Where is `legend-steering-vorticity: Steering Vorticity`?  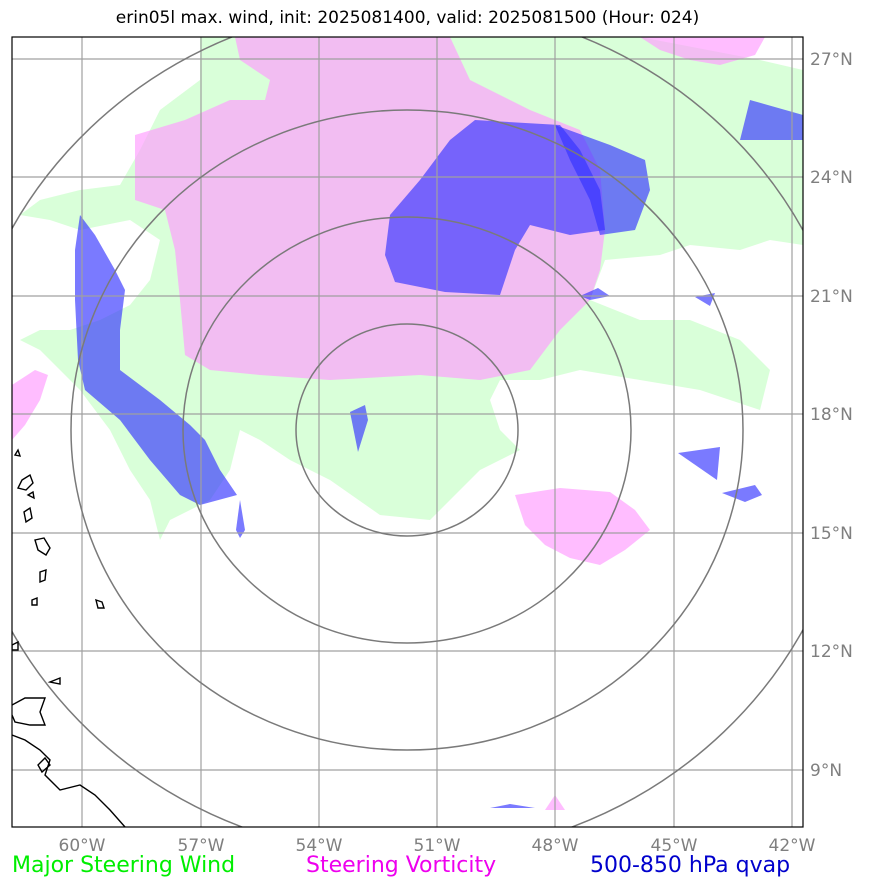
legend-steering-vorticity: Steering Vorticity is located at coordinates (401, 865).